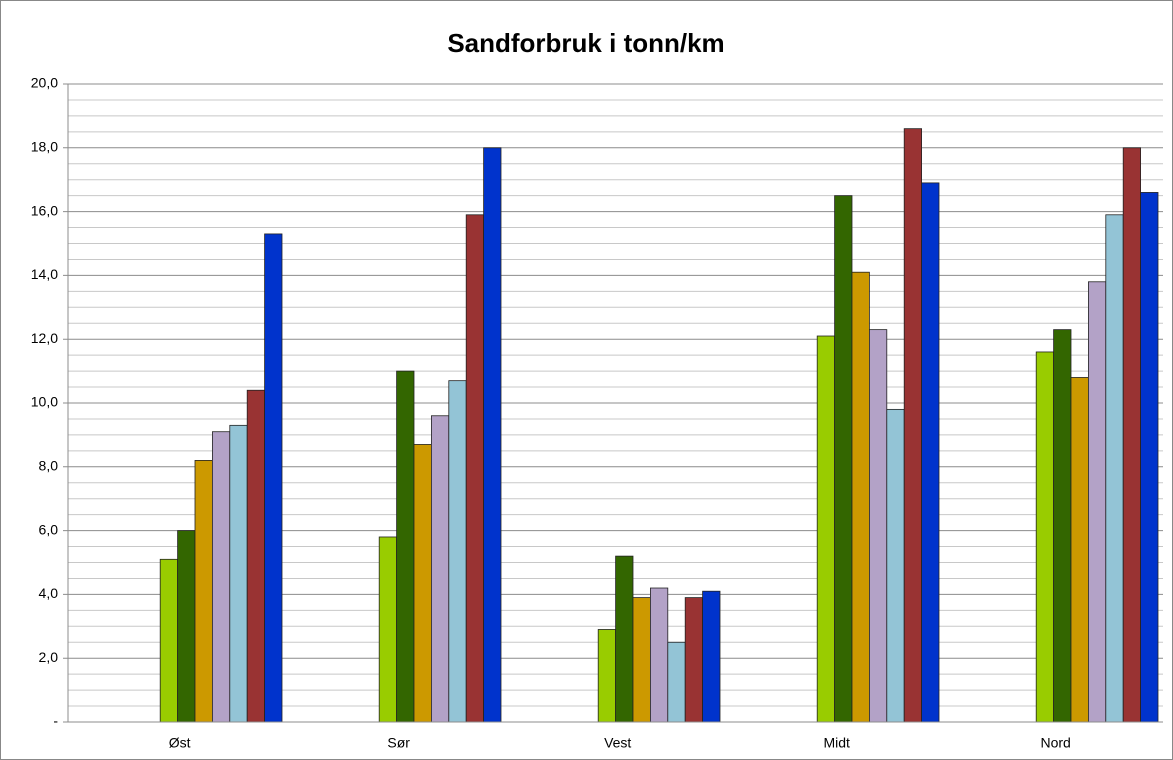  I want to click on x-tick-label: Øst, so click(180, 743).